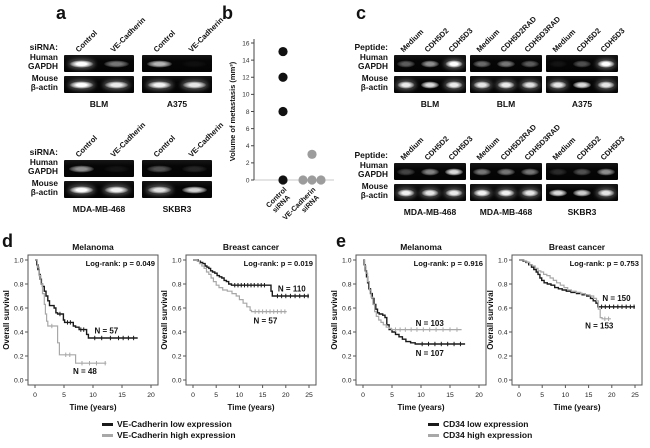  What do you see at coordinates (248, 163) in the screenshot?
I see `y-tick-label: 2` at bounding box center [248, 163].